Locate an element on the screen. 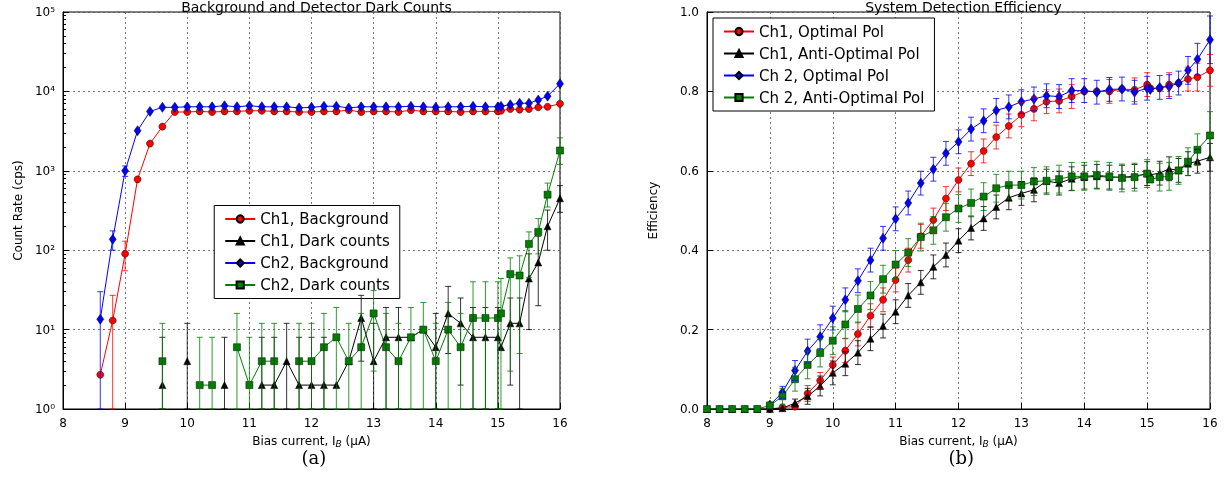 The height and width of the screenshot is (504, 1228). y-tick-label: 0.2 is located at coordinates (689, 329).